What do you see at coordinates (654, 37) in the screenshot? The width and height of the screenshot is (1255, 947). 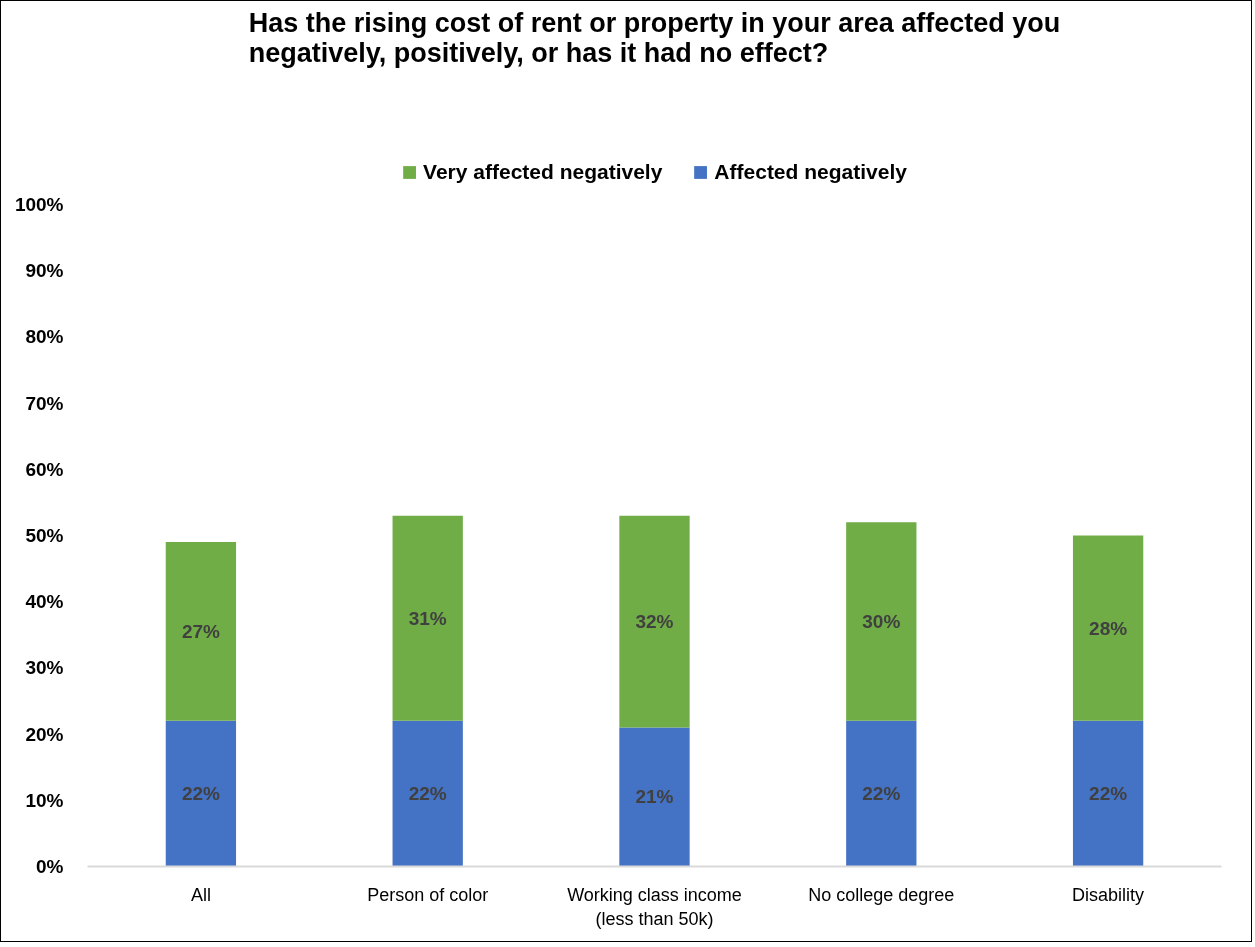 I see `chart-title: Has the rising cost of rent or property in your area affected you negatively, positively, or has it had no effect?` at bounding box center [654, 37].